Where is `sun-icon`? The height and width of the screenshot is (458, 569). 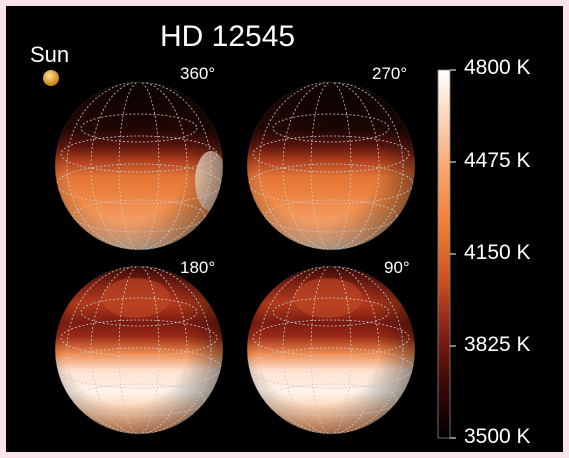
sun-icon is located at coordinates (51, 78).